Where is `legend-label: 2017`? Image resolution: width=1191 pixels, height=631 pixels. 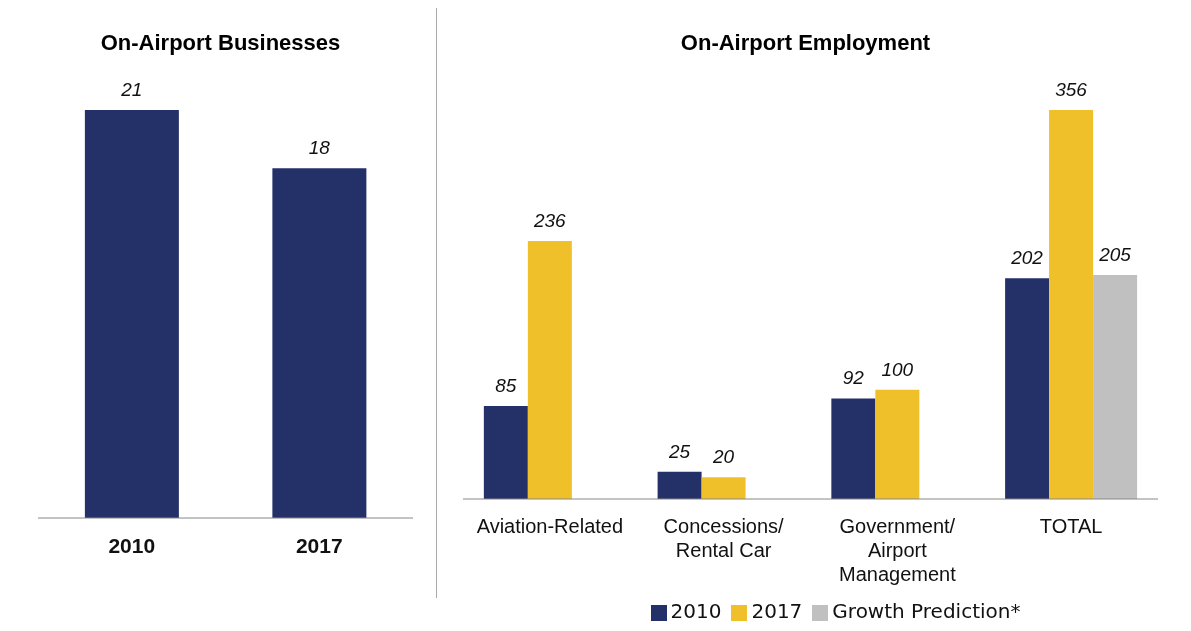 legend-label: 2017 is located at coordinates (777, 611).